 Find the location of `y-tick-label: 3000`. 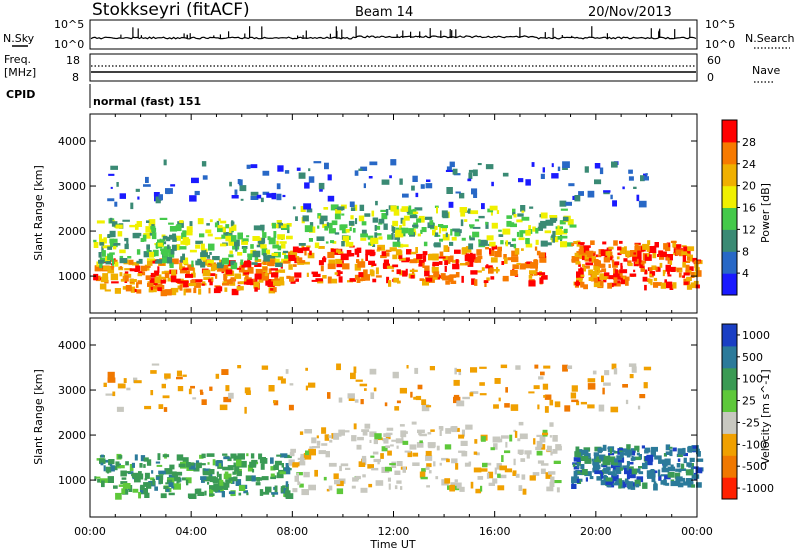

y-tick-label: 3000 is located at coordinates (72, 390).